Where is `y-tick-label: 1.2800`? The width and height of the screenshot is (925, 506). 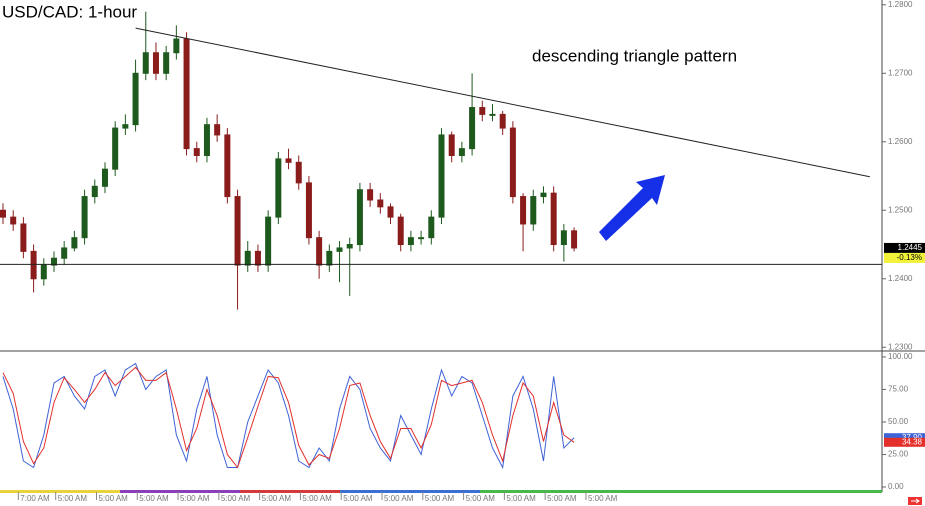
y-tick-label: 1.2800 is located at coordinates (900, 4).